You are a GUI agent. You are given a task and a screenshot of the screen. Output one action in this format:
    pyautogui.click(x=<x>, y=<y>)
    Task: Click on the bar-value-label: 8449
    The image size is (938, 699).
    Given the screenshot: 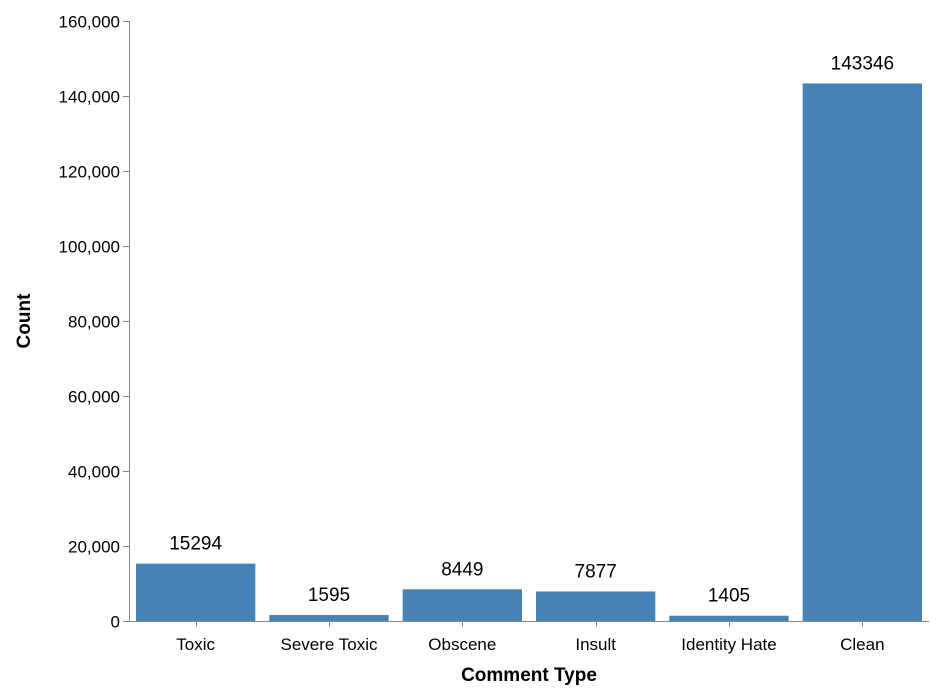 What is the action you would take?
    pyautogui.click(x=462, y=569)
    